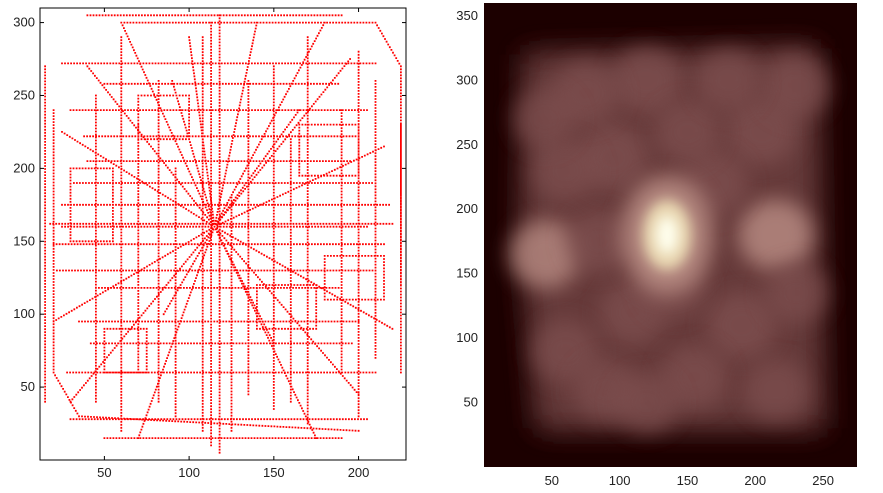 The height and width of the screenshot is (493, 883). What do you see at coordinates (823, 480) in the screenshot?
I see `heatmap-x-tick-label: 250` at bounding box center [823, 480].